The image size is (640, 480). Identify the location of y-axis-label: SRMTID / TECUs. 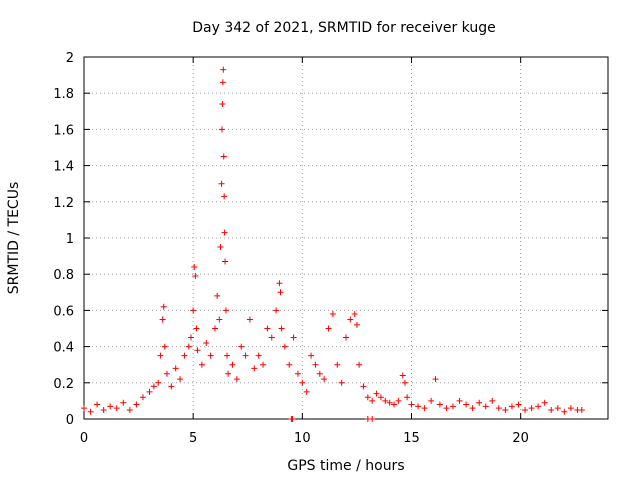
(14, 238).